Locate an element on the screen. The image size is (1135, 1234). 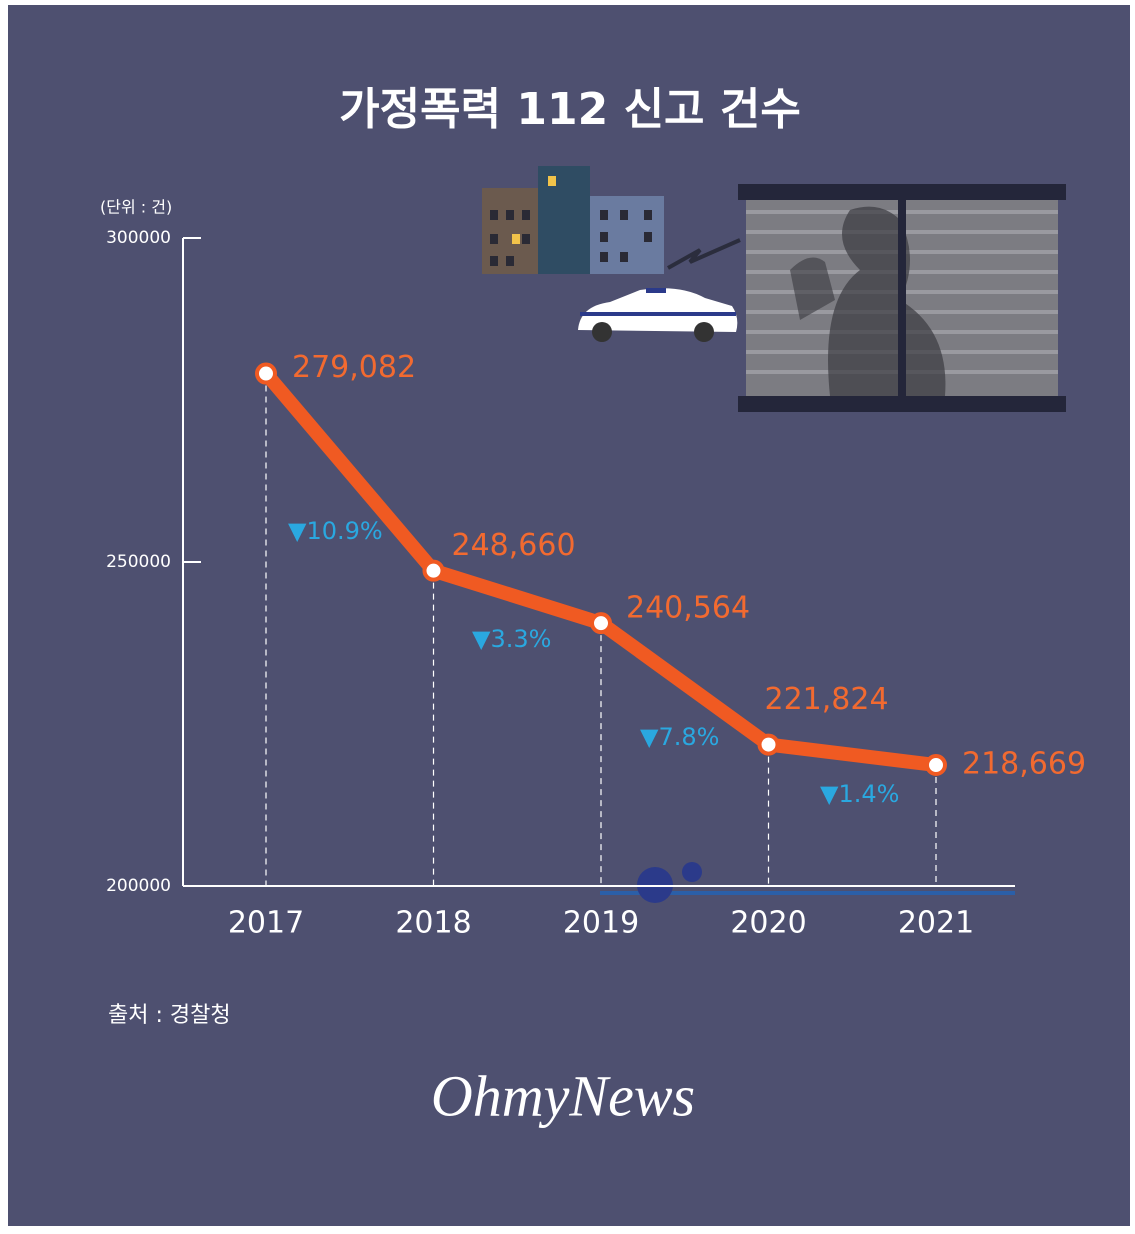
source: 출처 : 경찰청 is located at coordinates (169, 1015).